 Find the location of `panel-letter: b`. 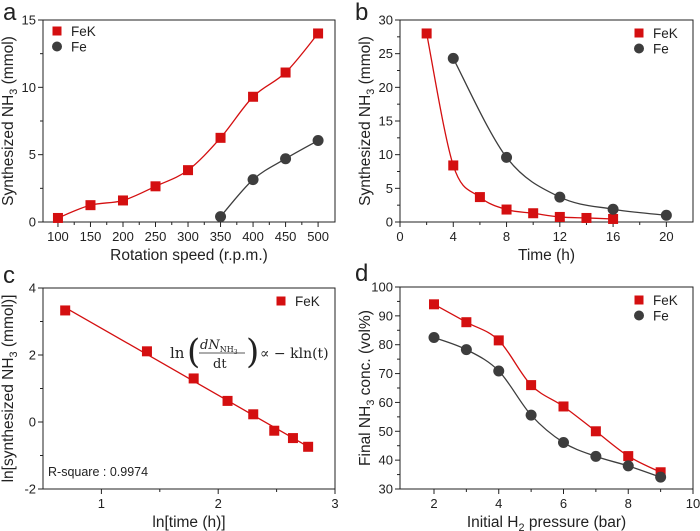

panel-letter: b is located at coordinates (361, 13).